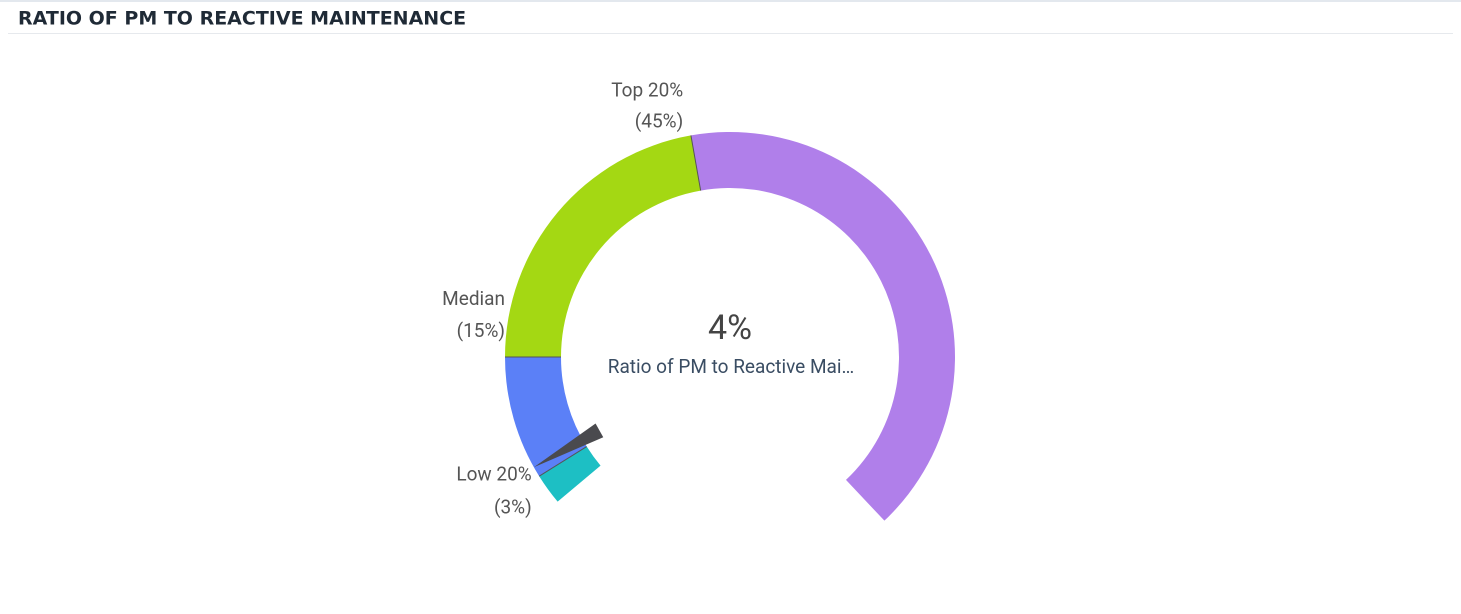 Image resolution: width=1461 pixels, height=614 pixels. What do you see at coordinates (730, 328) in the screenshot?
I see `gauge-value: 4%` at bounding box center [730, 328].